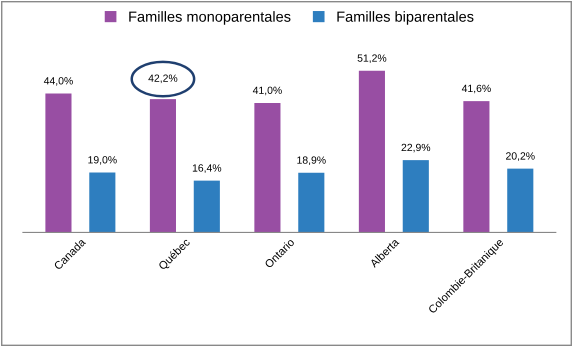 The width and height of the screenshot is (573, 347). What do you see at coordinates (372, 58) in the screenshot?
I see `data-label: 51,2%` at bounding box center [372, 58].